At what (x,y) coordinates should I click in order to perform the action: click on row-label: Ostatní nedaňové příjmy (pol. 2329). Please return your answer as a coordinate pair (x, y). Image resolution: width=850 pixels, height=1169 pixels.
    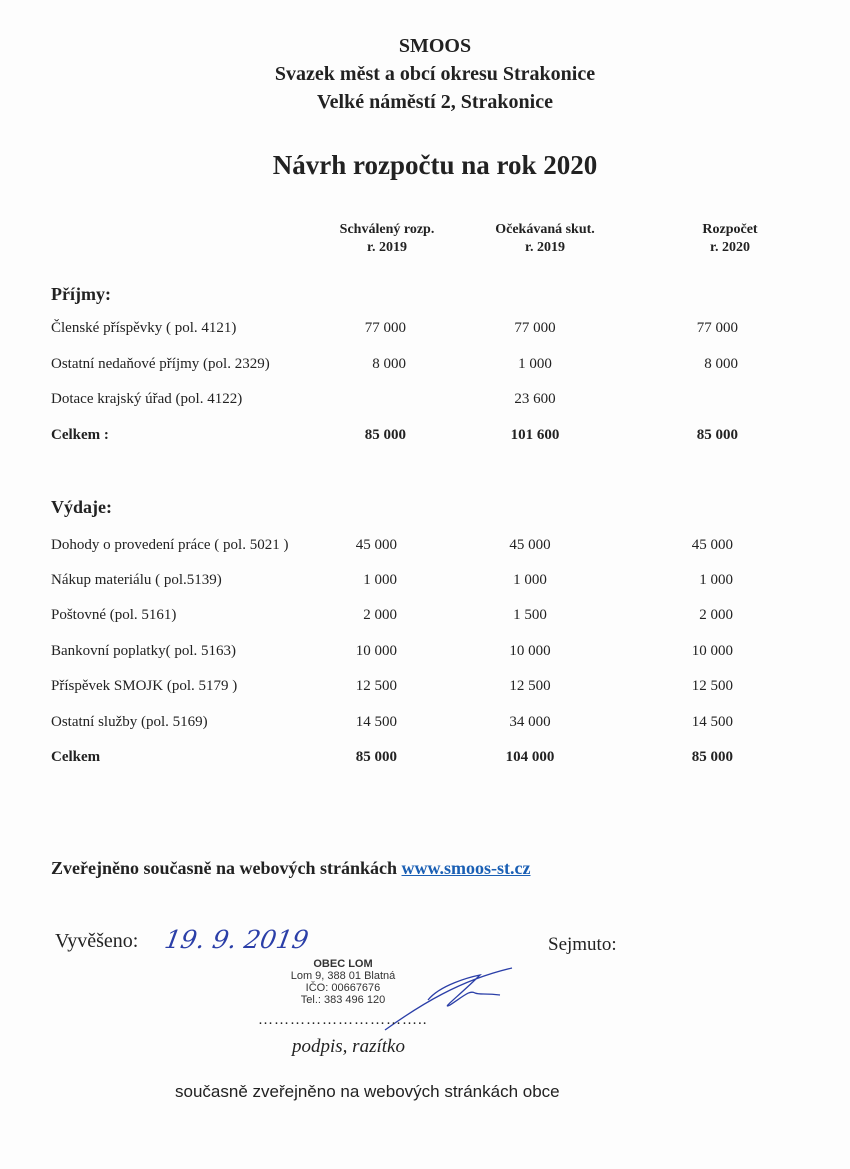
    Looking at the image, I should click on (160, 364).